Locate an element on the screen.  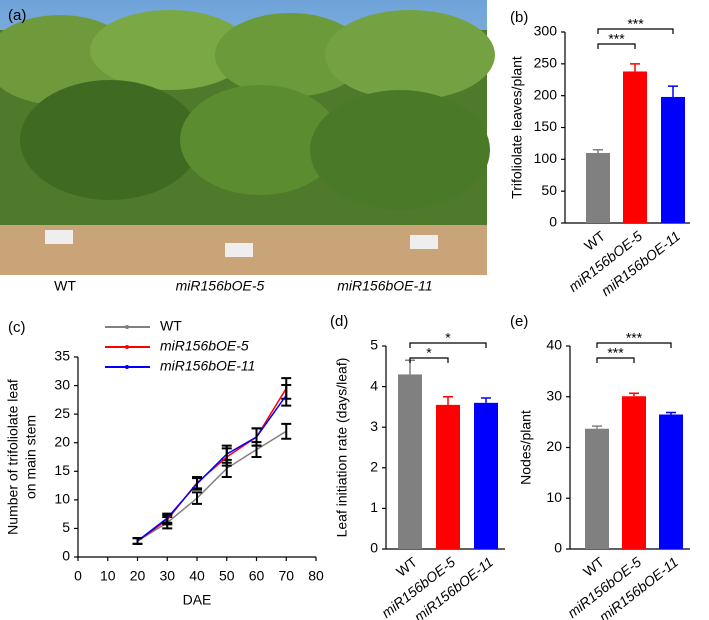
panel-label: (a) is located at coordinates (17, 15).